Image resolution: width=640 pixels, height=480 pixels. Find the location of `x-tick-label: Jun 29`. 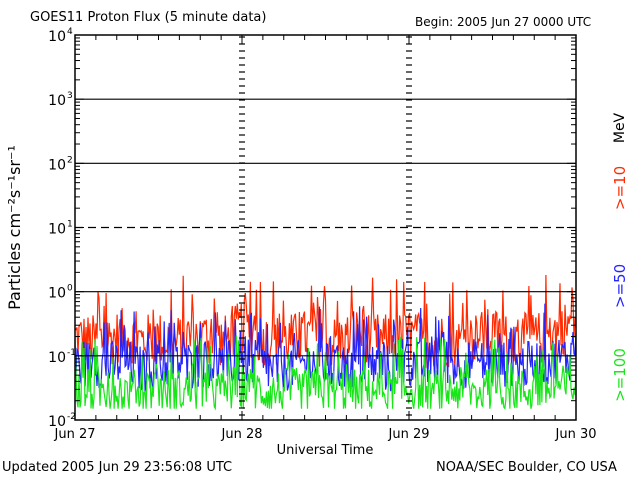

x-tick-label: Jun 29 is located at coordinates (409, 434).